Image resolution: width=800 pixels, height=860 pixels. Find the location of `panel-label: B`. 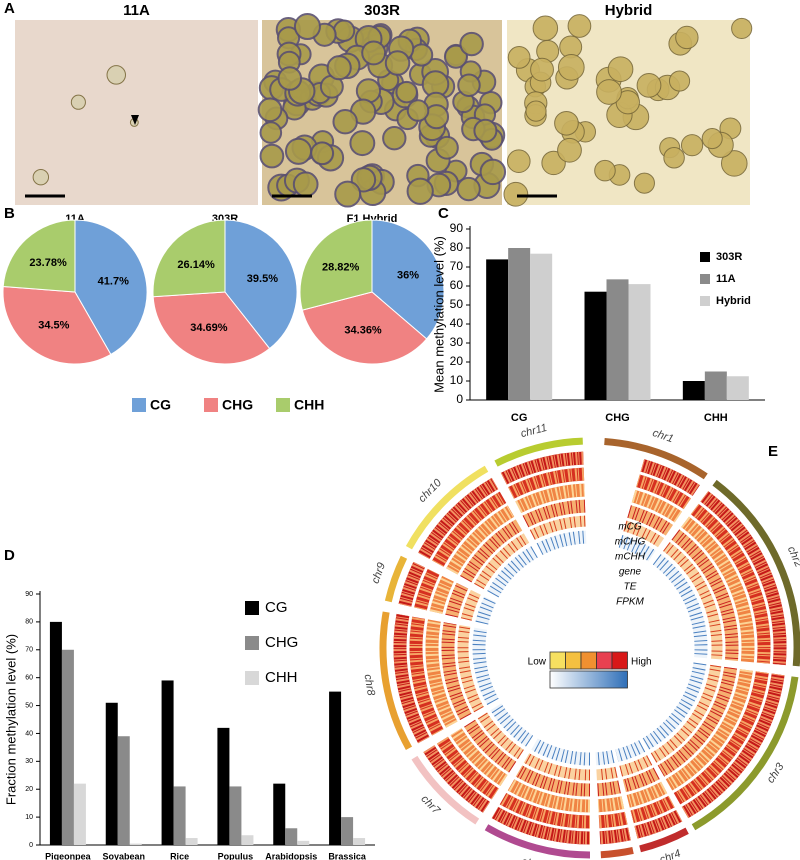

panel-label: B is located at coordinates (9, 213).